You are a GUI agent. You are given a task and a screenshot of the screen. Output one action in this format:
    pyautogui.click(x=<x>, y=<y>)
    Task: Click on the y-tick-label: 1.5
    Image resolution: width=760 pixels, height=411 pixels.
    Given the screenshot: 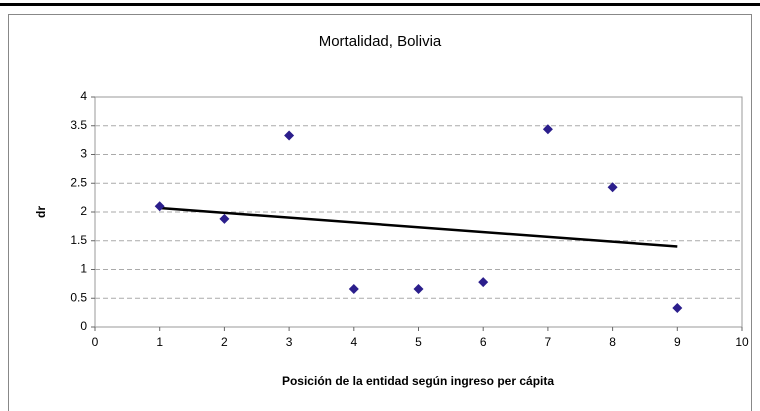 What is the action you would take?
    pyautogui.click(x=78, y=240)
    